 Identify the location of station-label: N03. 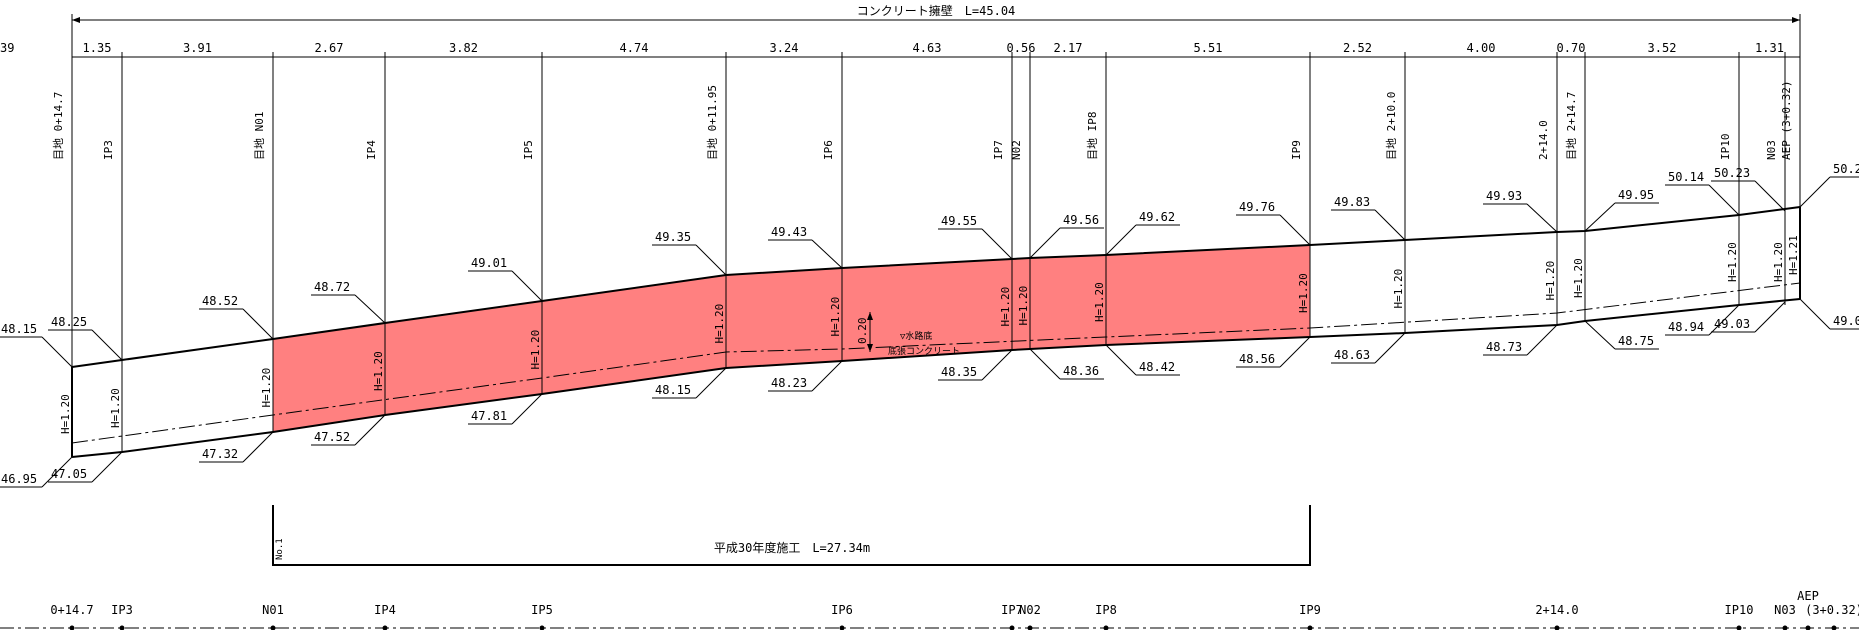
(1771, 150).